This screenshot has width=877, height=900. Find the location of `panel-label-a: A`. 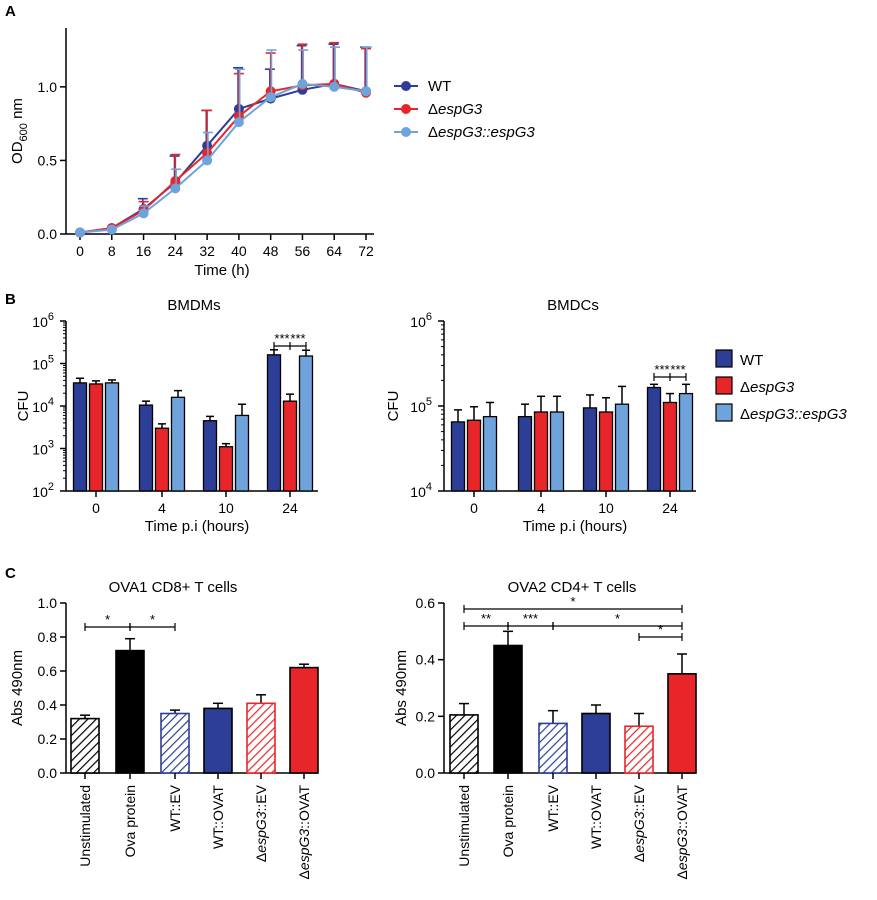

panel-label-a: A is located at coordinates (10, 11).